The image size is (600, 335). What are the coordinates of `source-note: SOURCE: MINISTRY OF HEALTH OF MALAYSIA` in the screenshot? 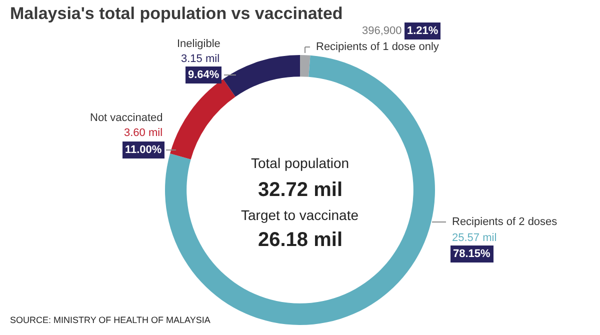 It's located at (110, 320).